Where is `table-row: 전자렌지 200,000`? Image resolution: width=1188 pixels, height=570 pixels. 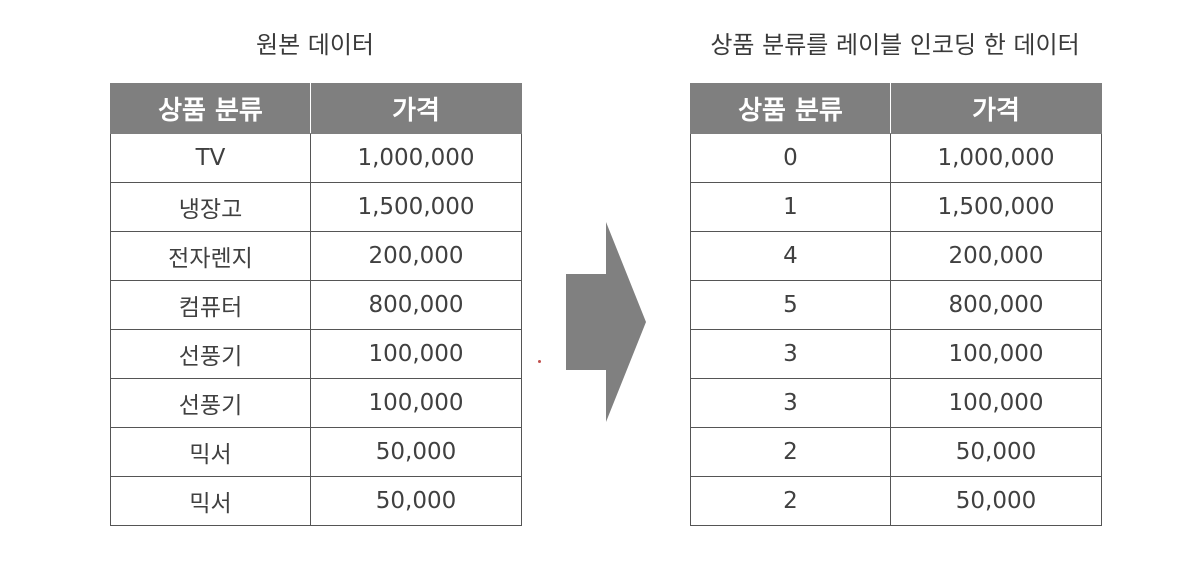
table-row: 전자렌지 200,000 is located at coordinates (316, 256).